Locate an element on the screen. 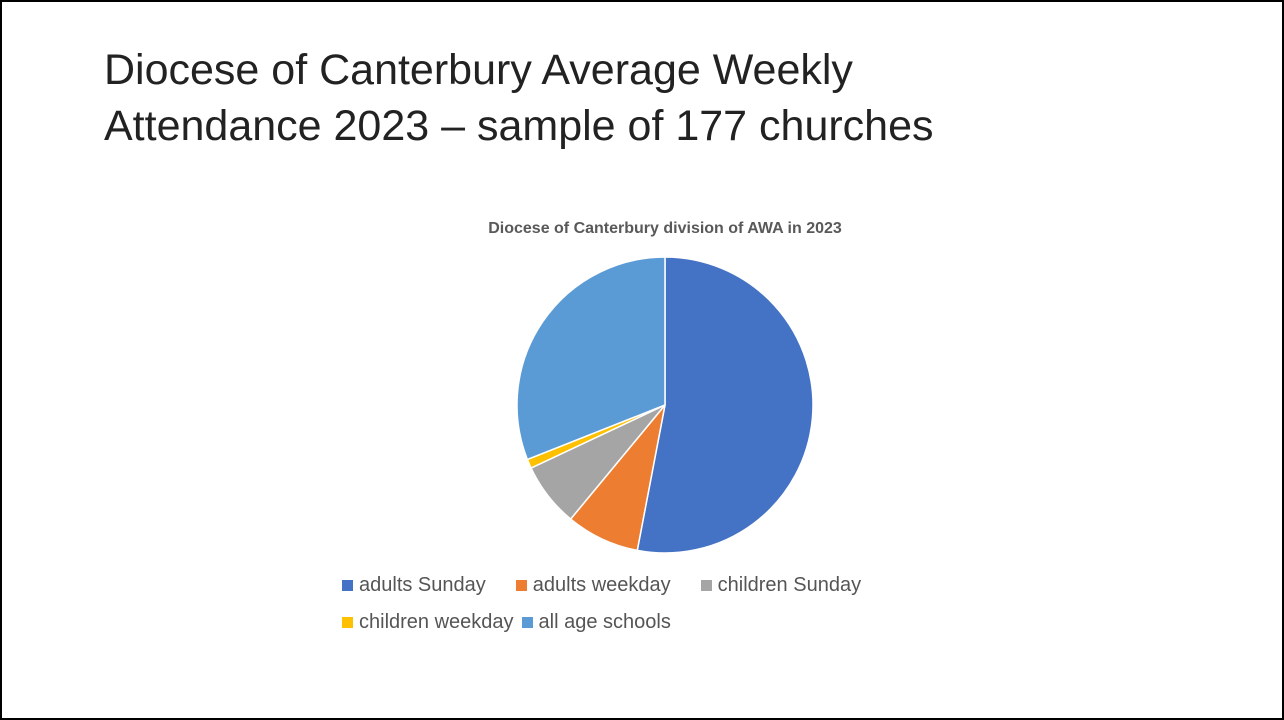 The width and height of the screenshot is (1284, 720). legend-item: all age schools is located at coordinates (596, 622).